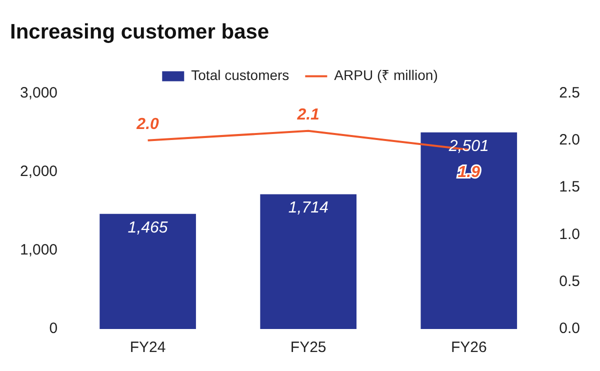  What do you see at coordinates (140, 32) in the screenshot?
I see `chart-title: Increasing customer base` at bounding box center [140, 32].